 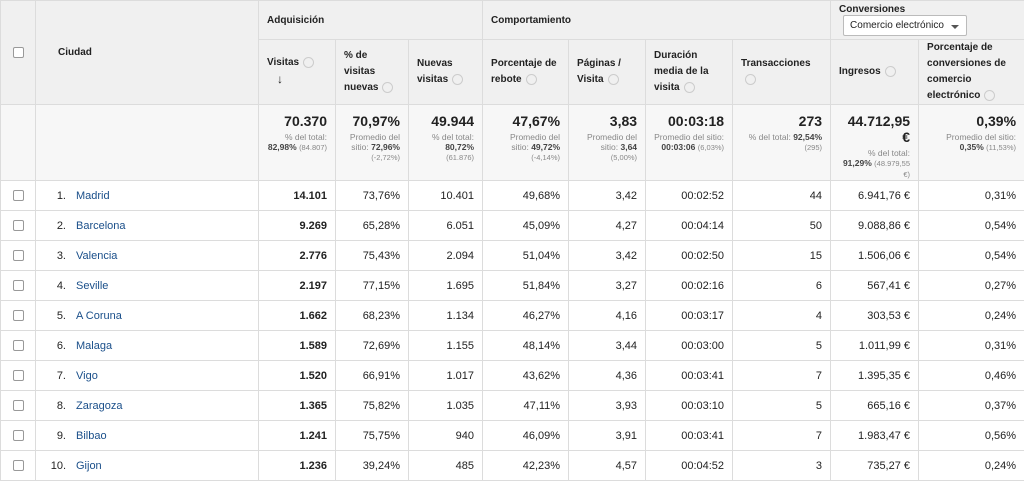 What do you see at coordinates (875, 406) in the screenshot?
I see `value-cell: 665,16 €` at bounding box center [875, 406].